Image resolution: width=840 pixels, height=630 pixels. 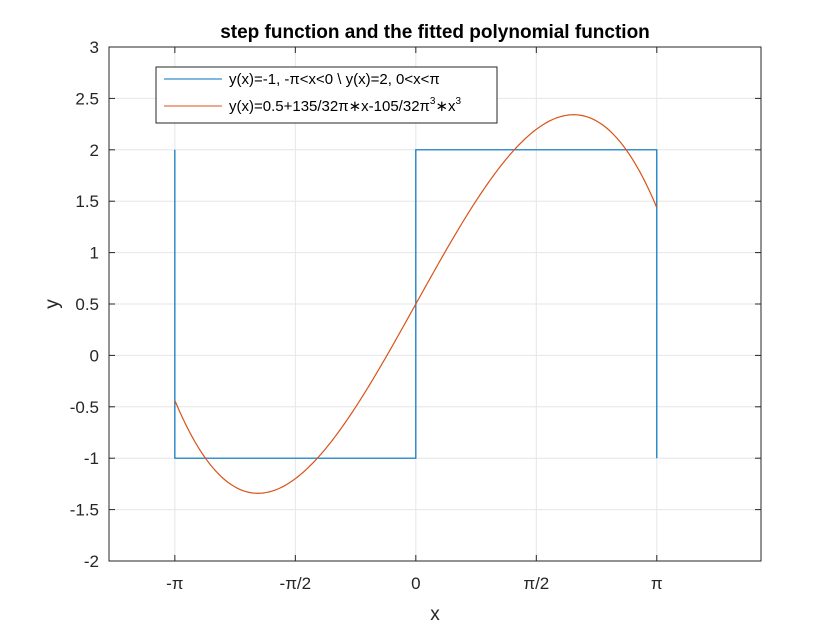 What do you see at coordinates (657, 583) in the screenshot?
I see `x-tick-label: π` at bounding box center [657, 583].